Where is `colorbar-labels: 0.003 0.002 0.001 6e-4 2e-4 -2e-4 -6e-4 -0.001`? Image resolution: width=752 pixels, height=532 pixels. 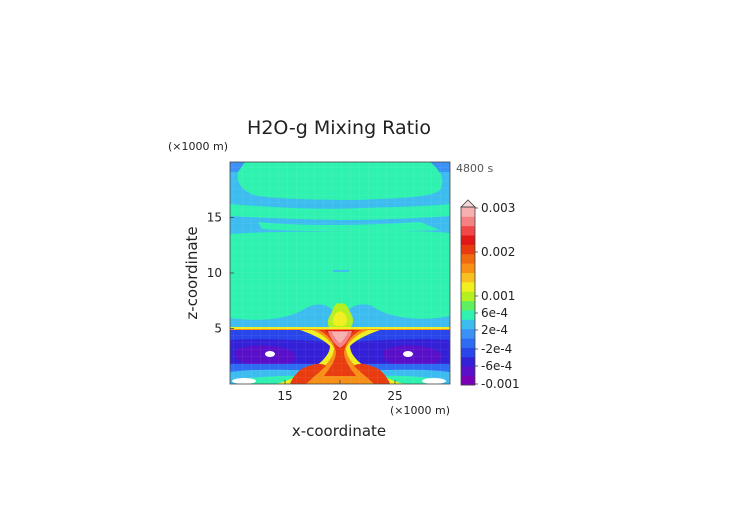 colorbar-labels: 0.003 0.002 0.001 6e-4 2e-4 -2e-4 -6e-4 -0.001 is located at coordinates (497, 296).